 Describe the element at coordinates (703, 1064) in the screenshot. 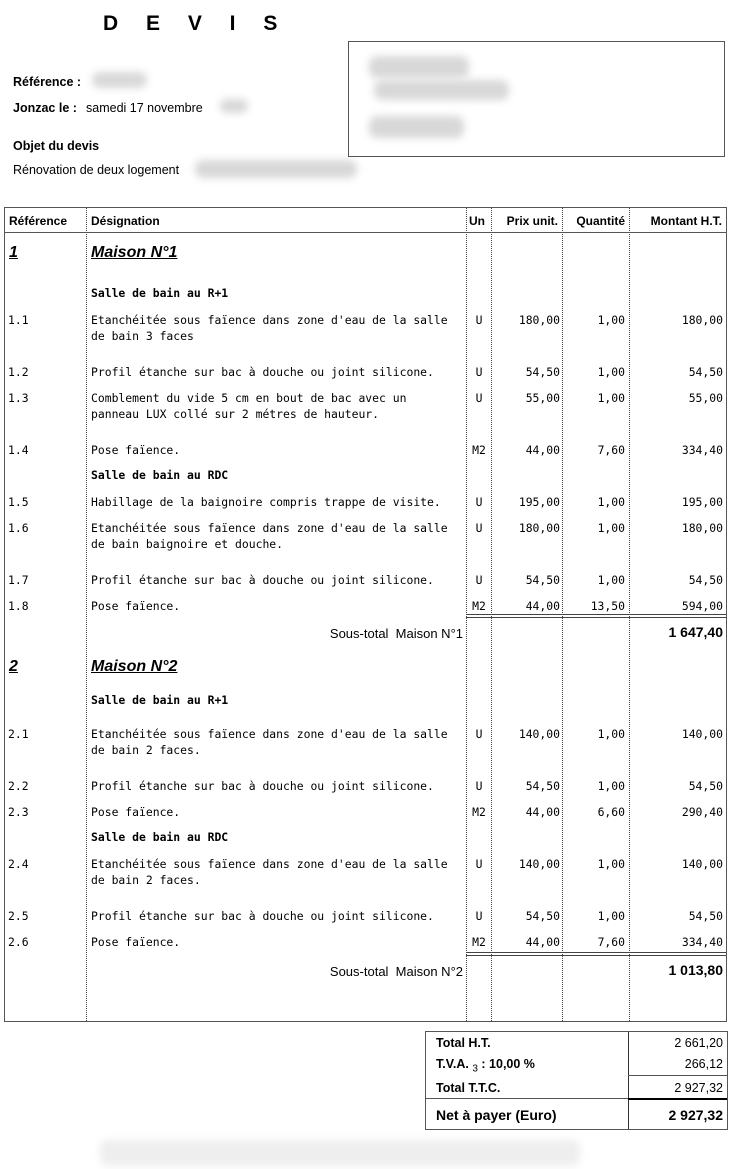

I see `tva-value: 266,12` at that location.